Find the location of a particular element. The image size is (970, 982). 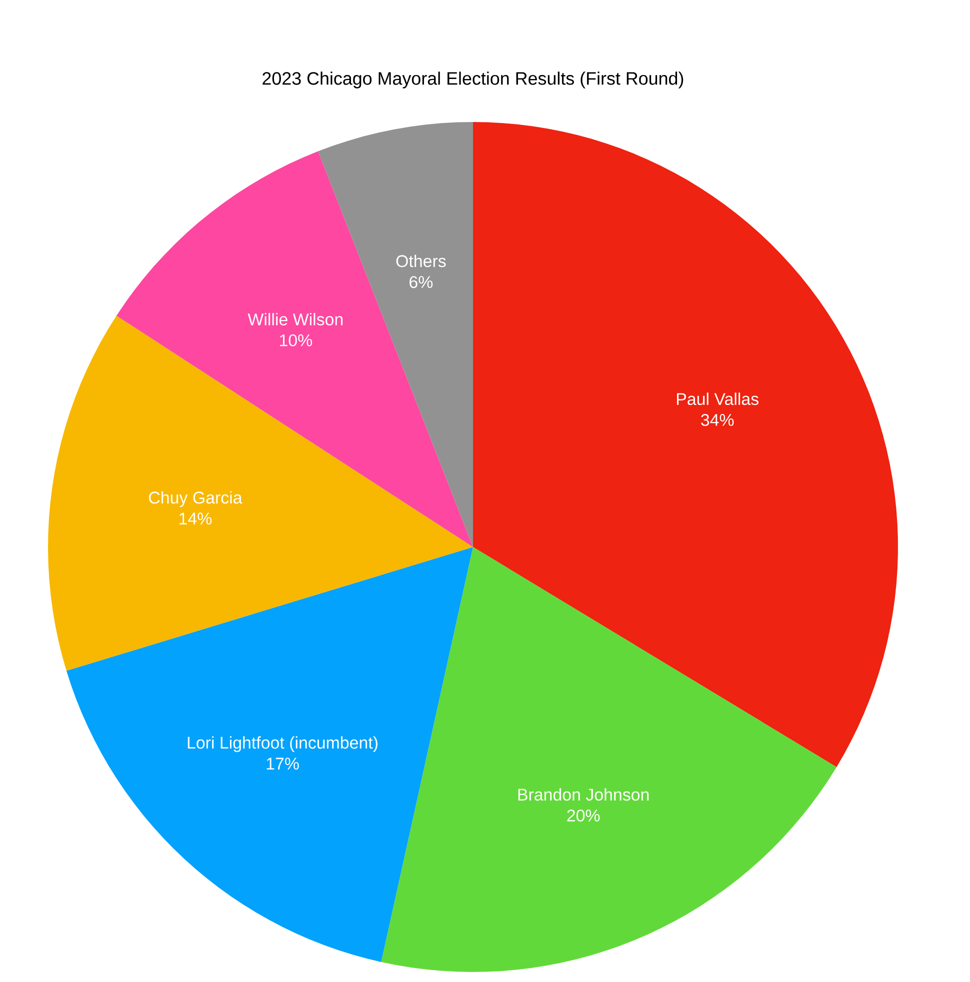

slice-label: Lori Lightfoot (incumbent) is located at coordinates (283, 744).